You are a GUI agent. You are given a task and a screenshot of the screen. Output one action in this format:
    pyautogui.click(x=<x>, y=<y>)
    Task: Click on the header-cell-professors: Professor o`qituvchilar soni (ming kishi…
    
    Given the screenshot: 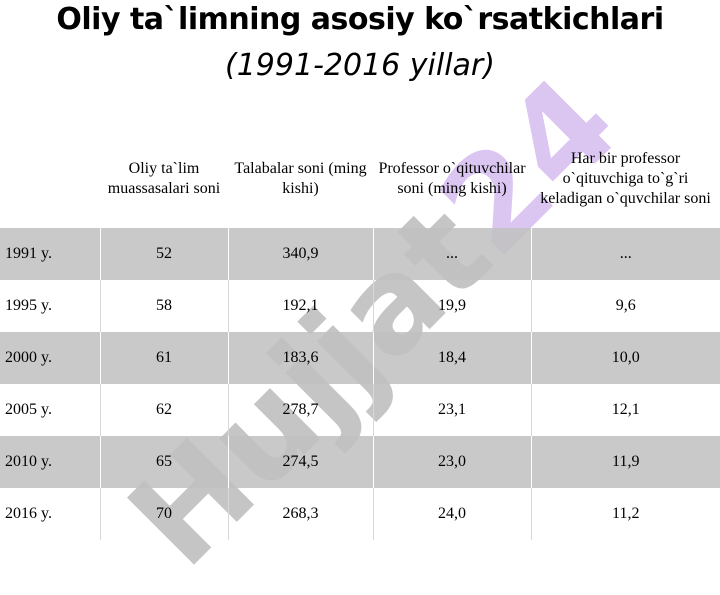 What is the action you would take?
    pyautogui.click(x=452, y=178)
    